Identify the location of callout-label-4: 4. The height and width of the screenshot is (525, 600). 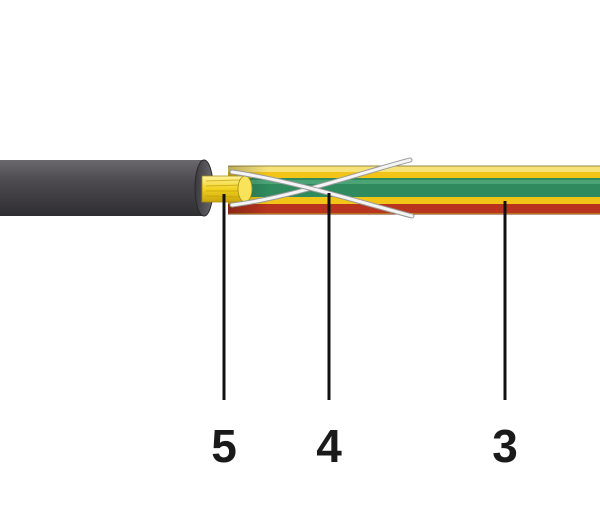
(329, 446).